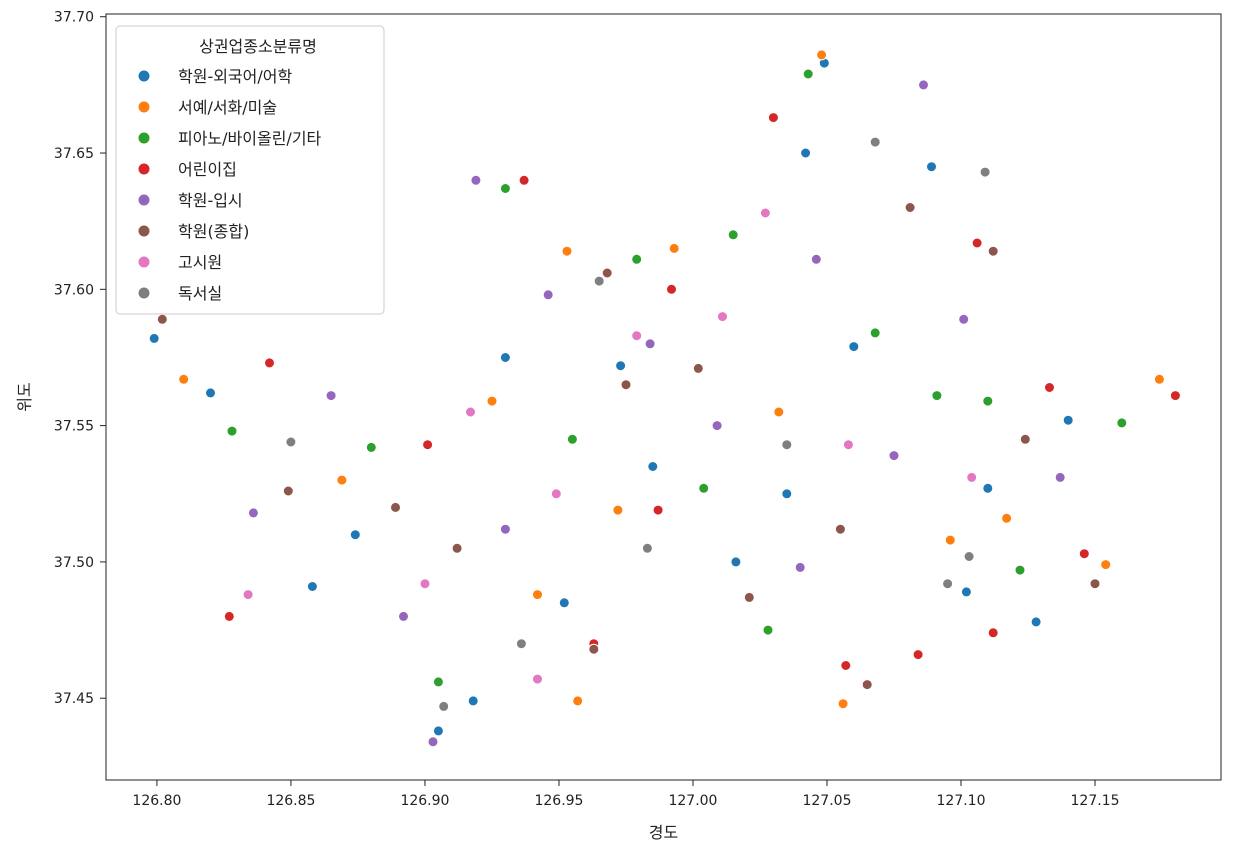 The image size is (1236, 863). Describe the element at coordinates (24, 396) in the screenshot. I see `y-axis-label: 위도` at that location.